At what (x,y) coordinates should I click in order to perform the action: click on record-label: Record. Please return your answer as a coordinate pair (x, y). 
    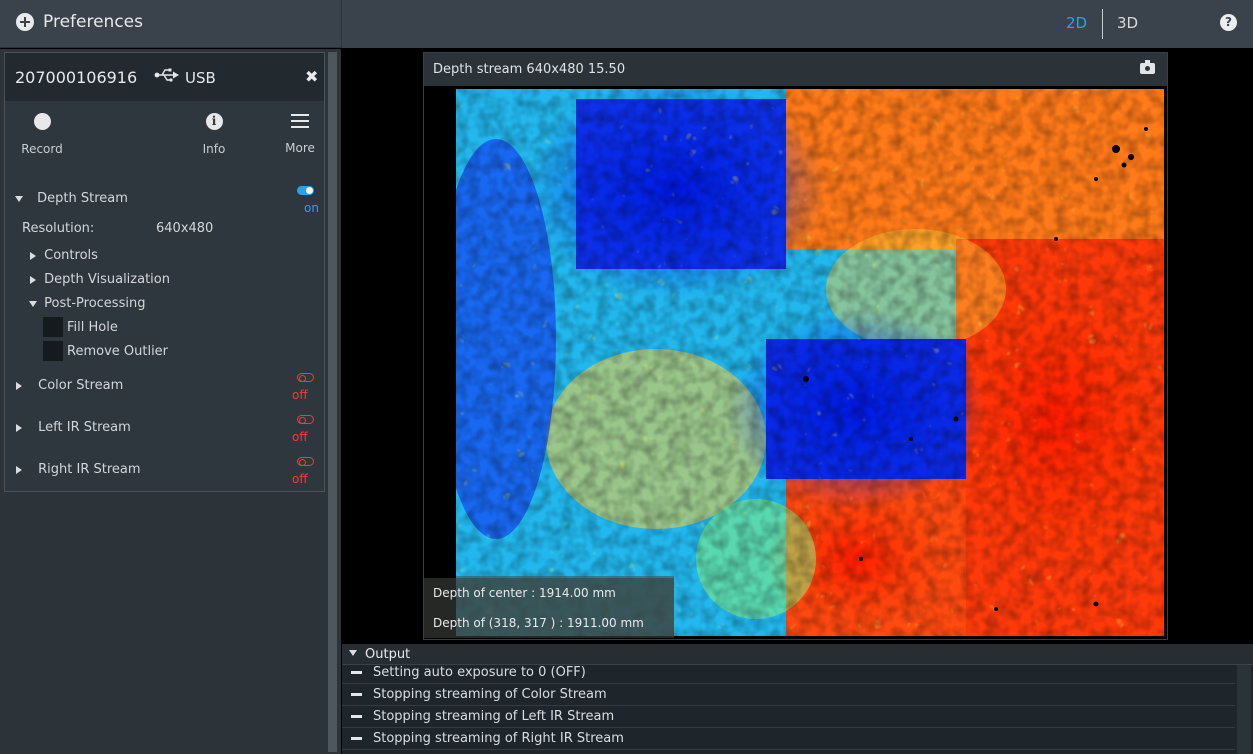
    Looking at the image, I should click on (42, 149).